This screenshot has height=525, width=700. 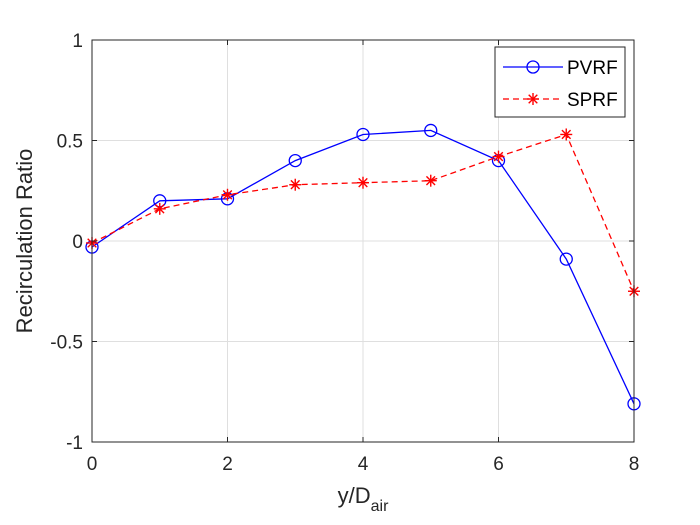 What do you see at coordinates (592, 100) in the screenshot?
I see `legend-label-sprf: SPRF` at bounding box center [592, 100].